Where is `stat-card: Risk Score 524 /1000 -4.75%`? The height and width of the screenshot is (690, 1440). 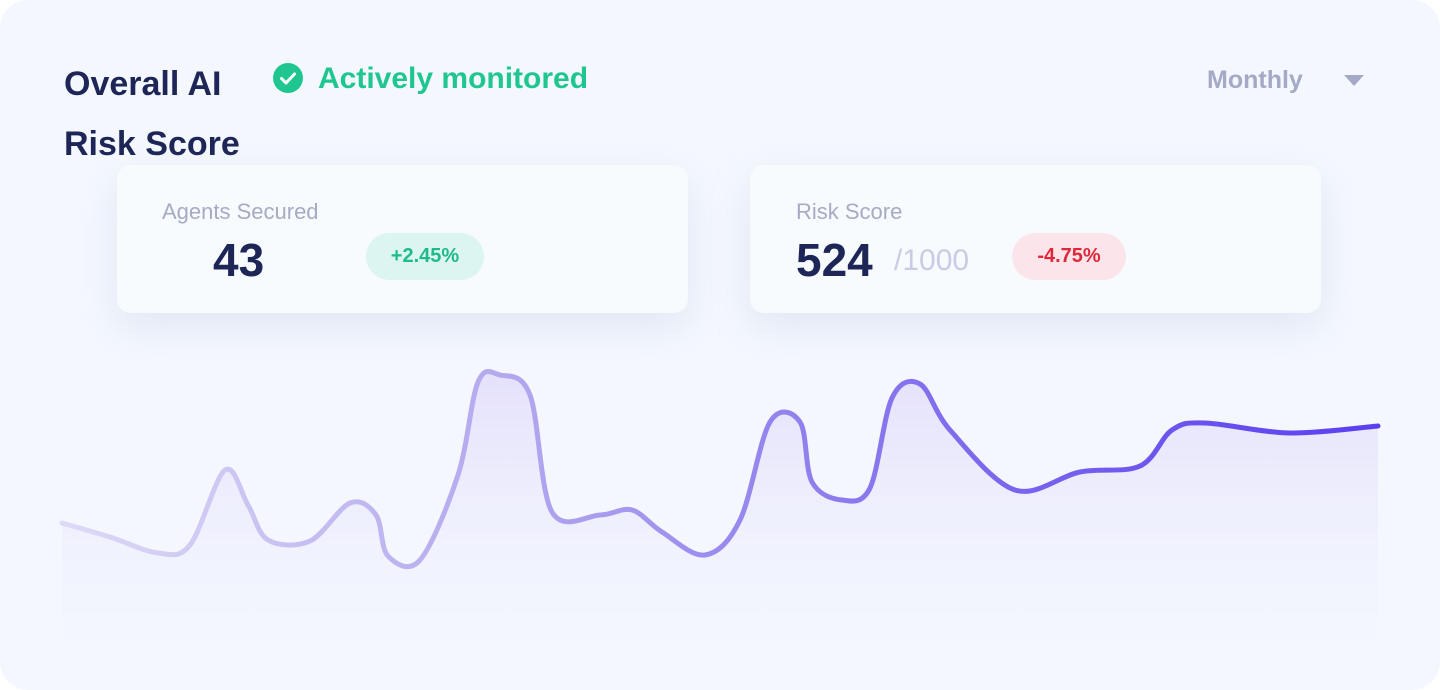 stat-card: Risk Score 524 /1000 -4.75% is located at coordinates (1035, 239).